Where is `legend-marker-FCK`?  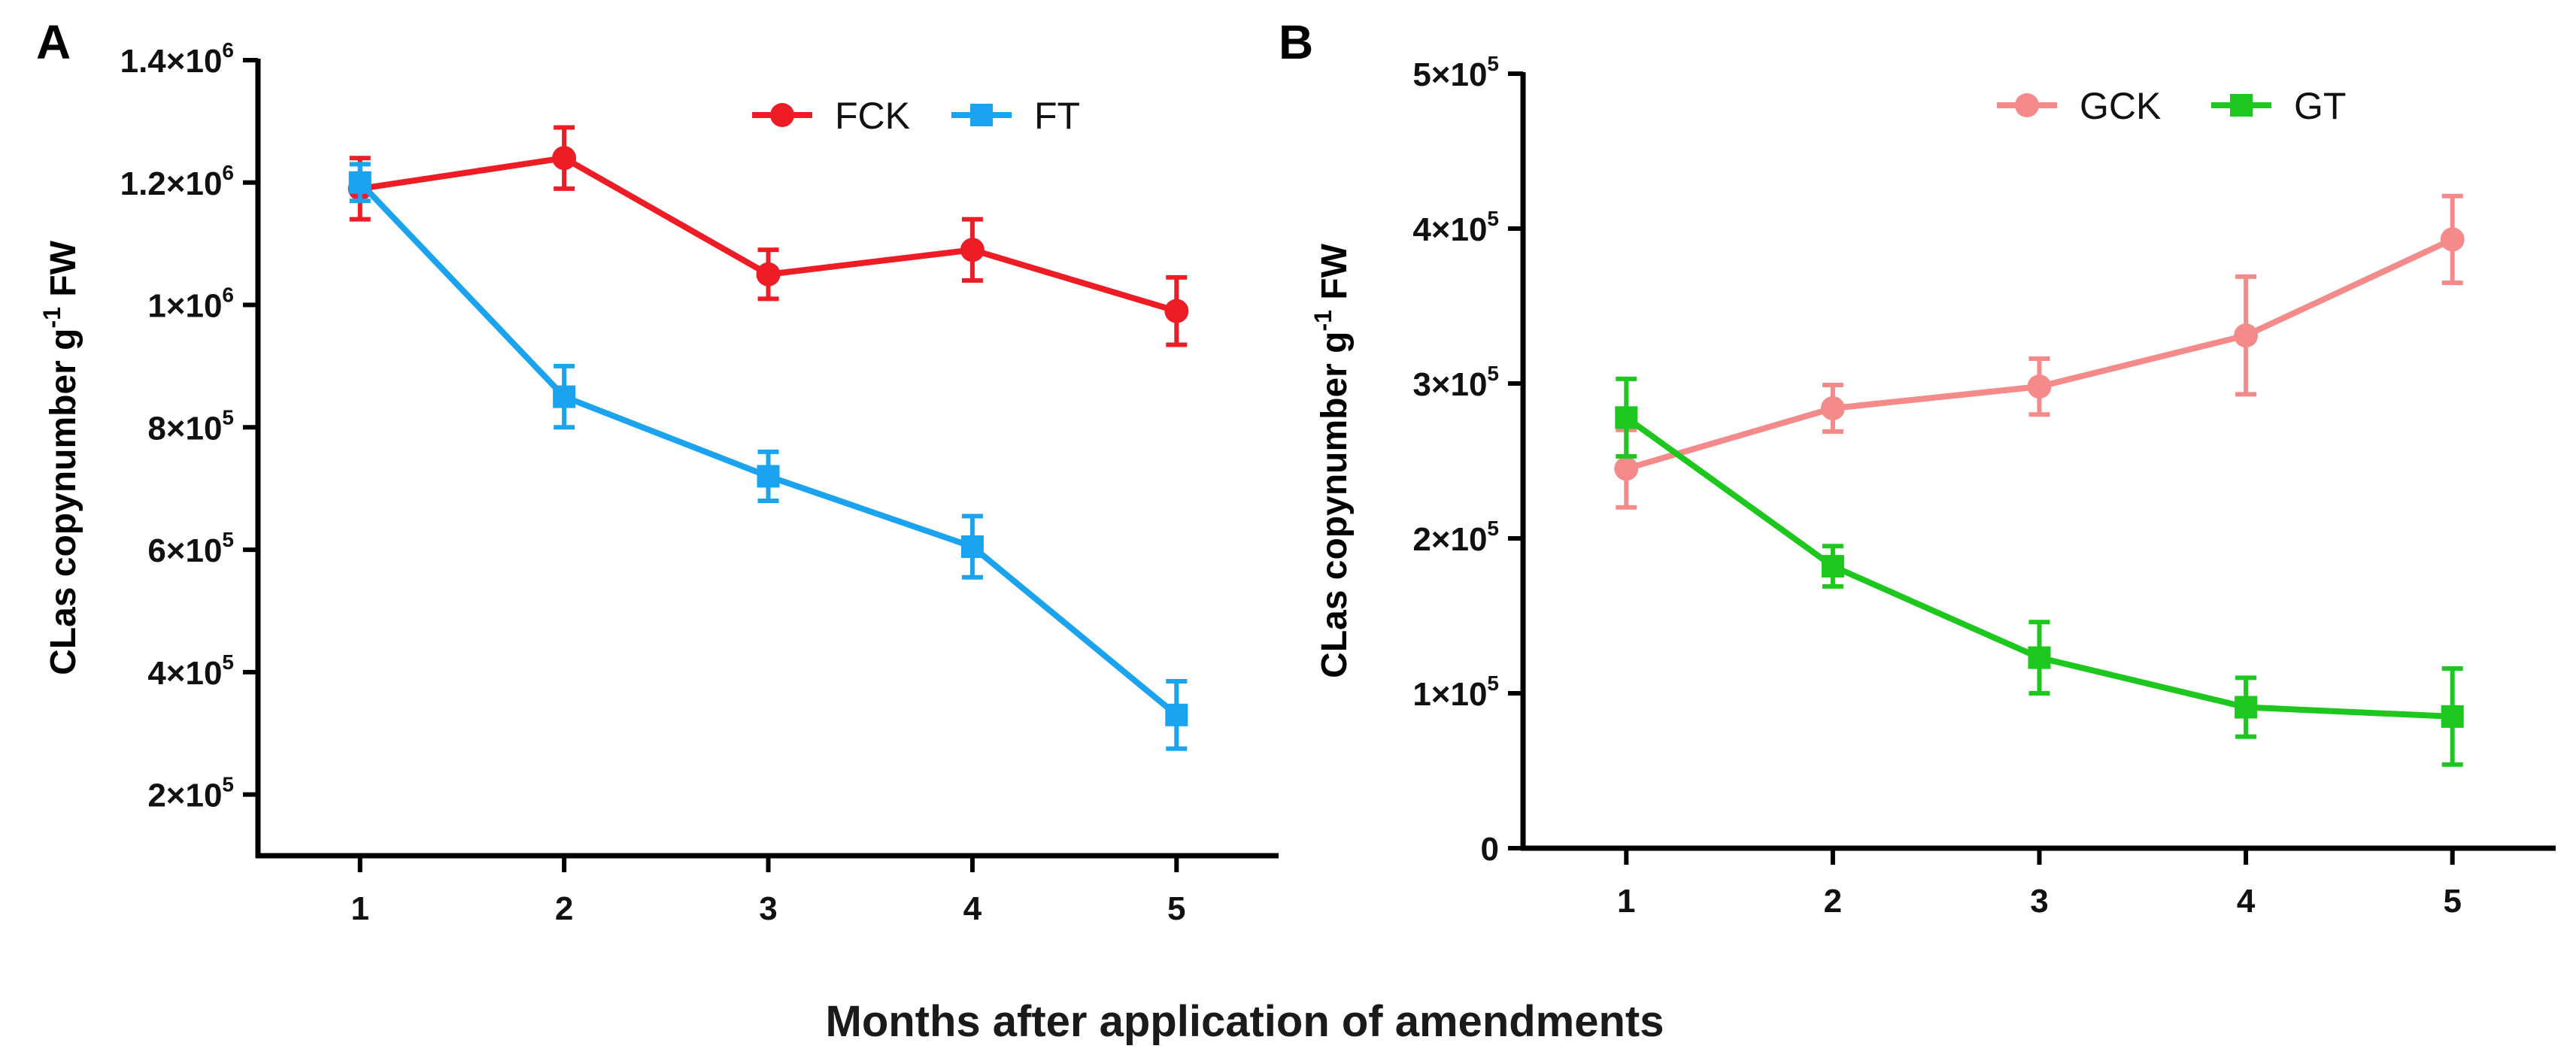
legend-marker-FCK is located at coordinates (782, 115).